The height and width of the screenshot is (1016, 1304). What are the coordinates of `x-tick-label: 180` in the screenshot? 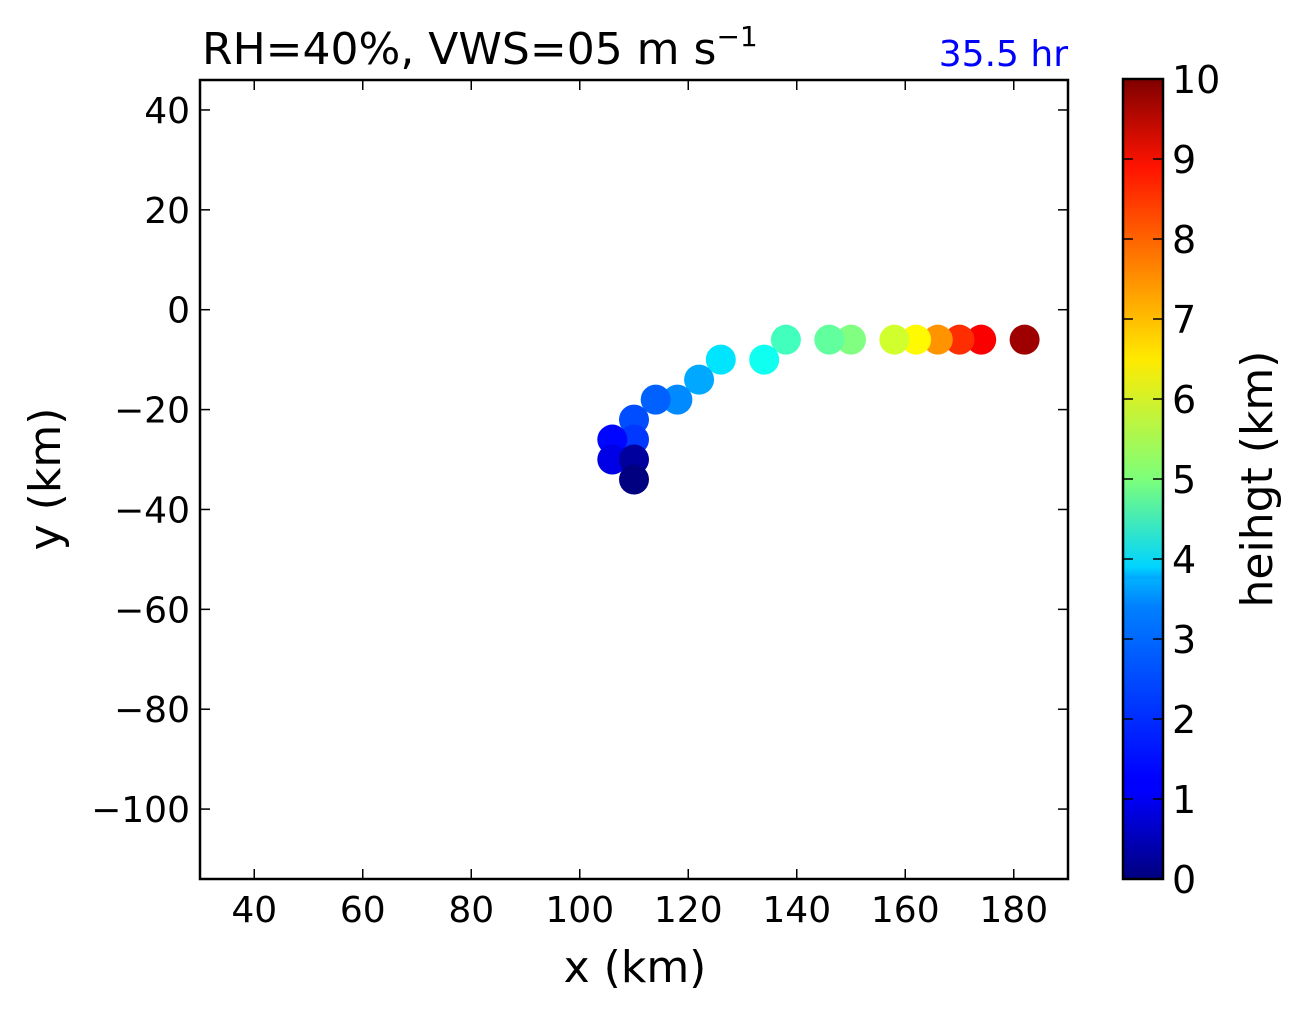 It's located at (1013, 910).